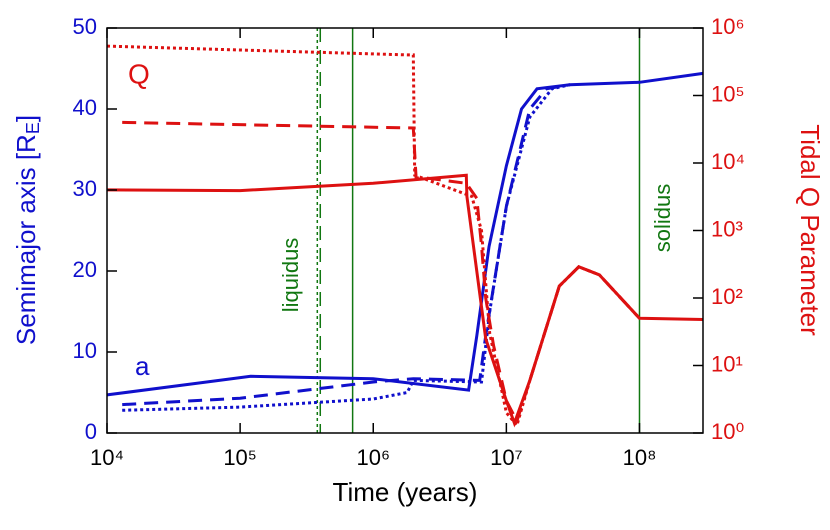  What do you see at coordinates (85, 350) in the screenshot?
I see `y-tick-label: 10` at bounding box center [85, 350].